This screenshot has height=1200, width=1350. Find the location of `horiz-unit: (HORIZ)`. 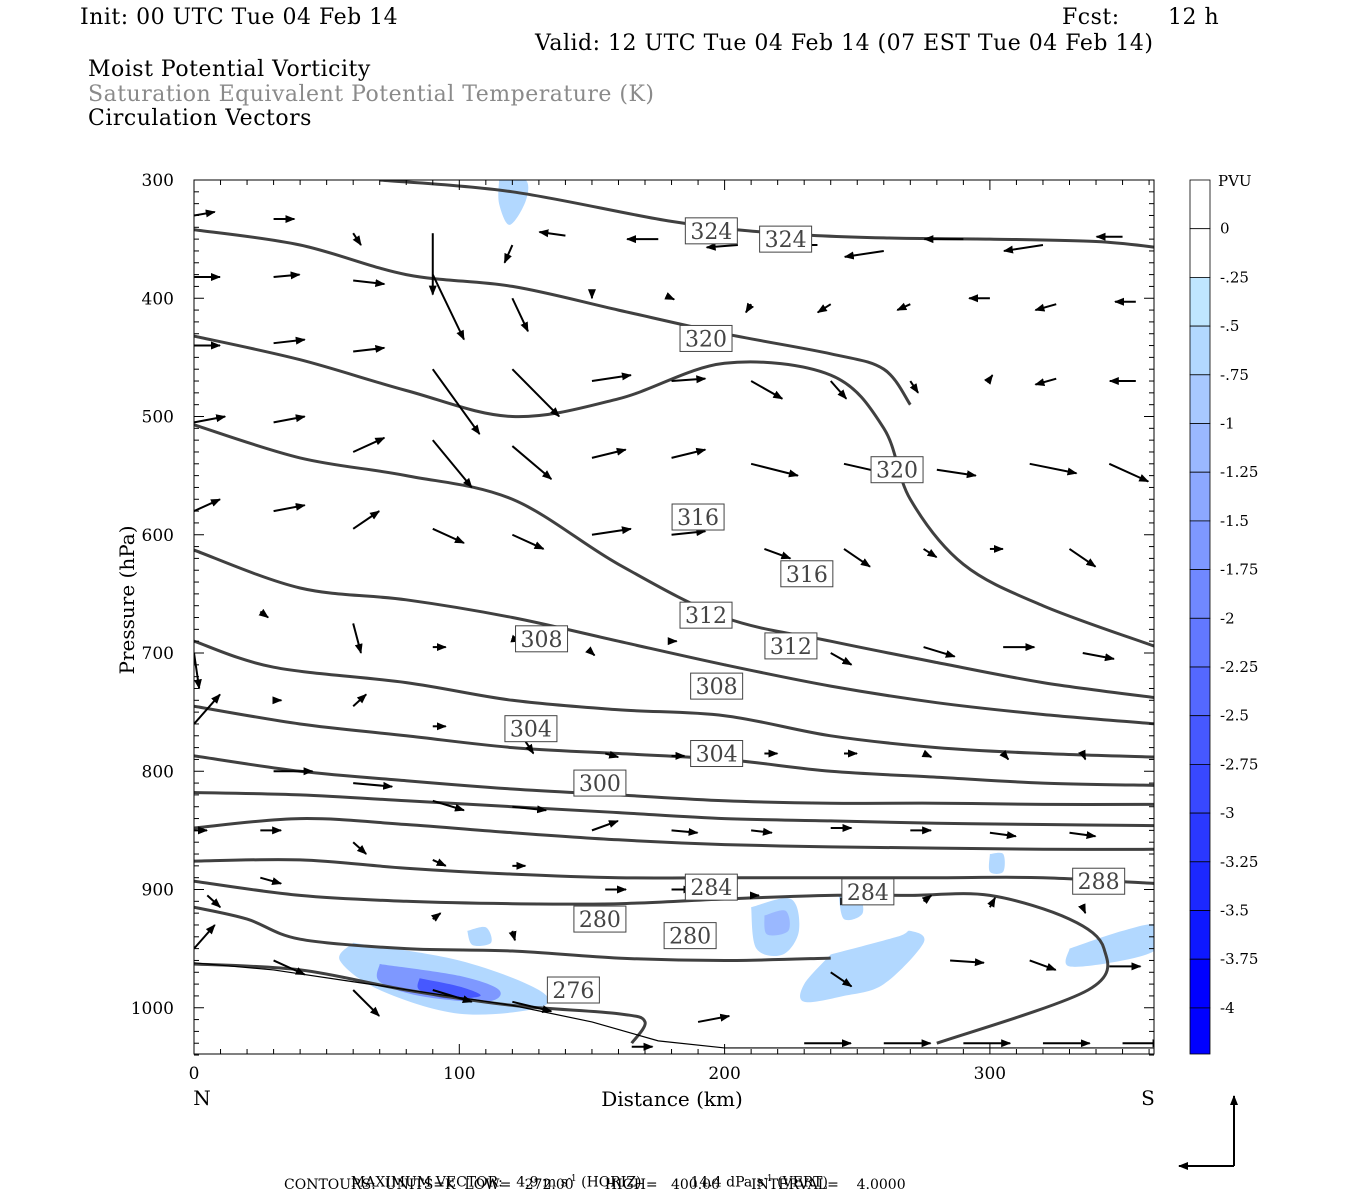

horiz-unit: (HORIZ) is located at coordinates (611, 1182).